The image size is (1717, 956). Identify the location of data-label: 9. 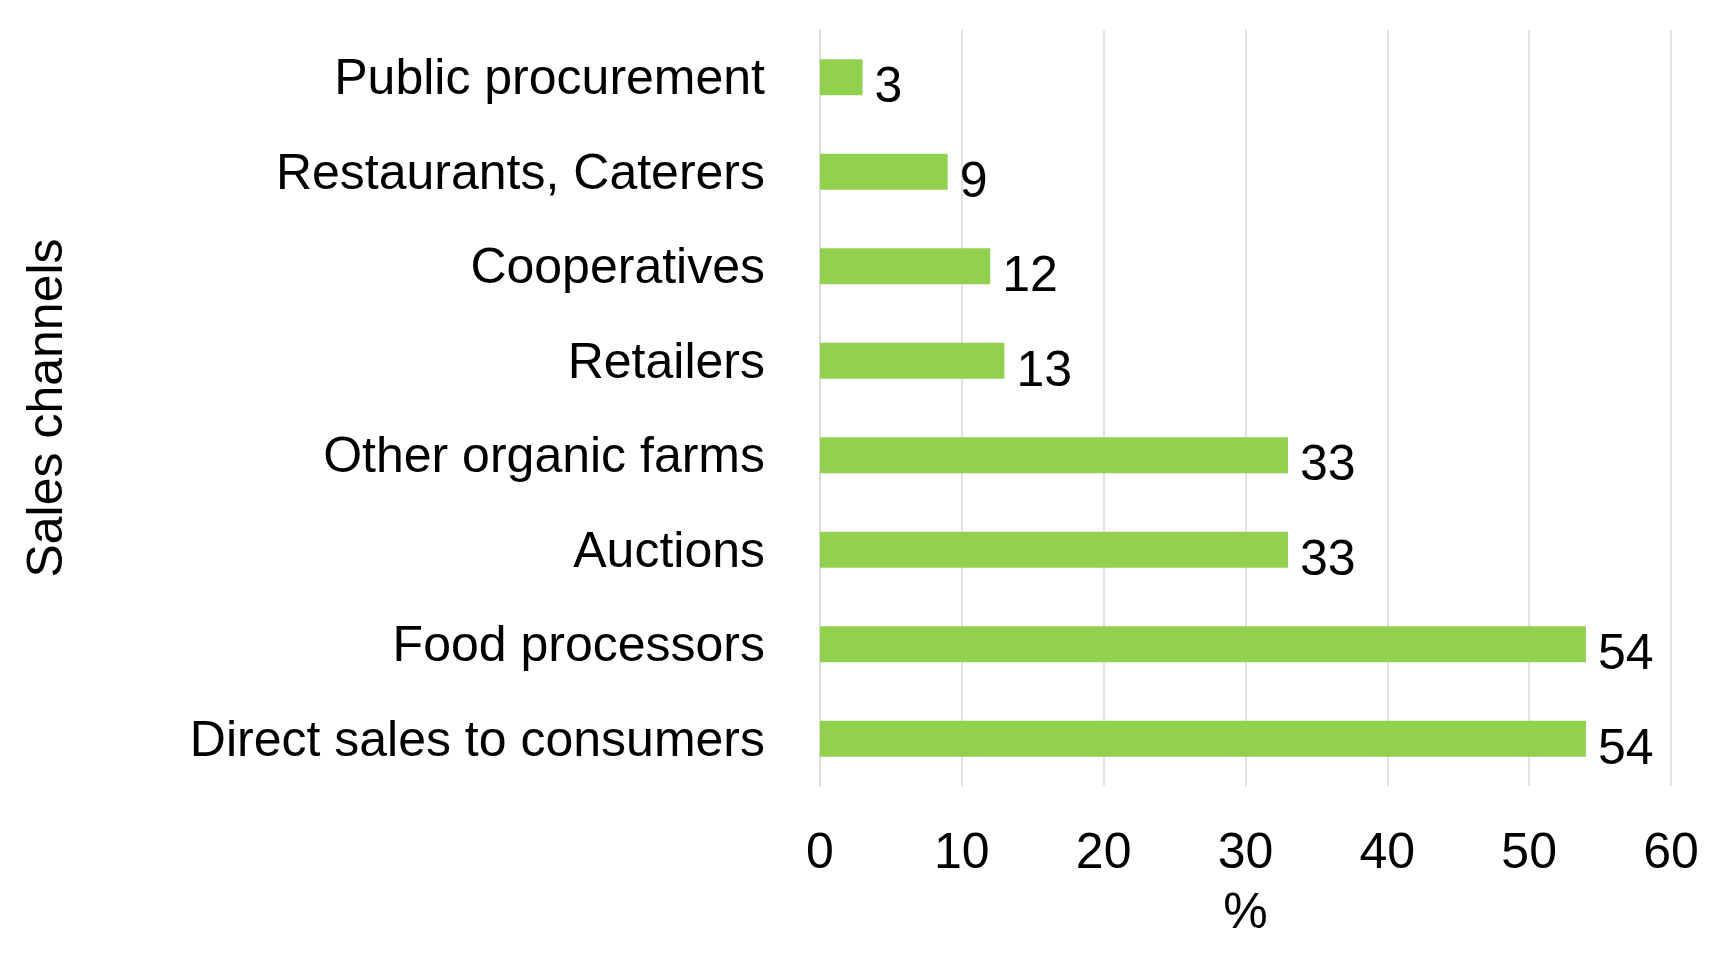
(973, 179).